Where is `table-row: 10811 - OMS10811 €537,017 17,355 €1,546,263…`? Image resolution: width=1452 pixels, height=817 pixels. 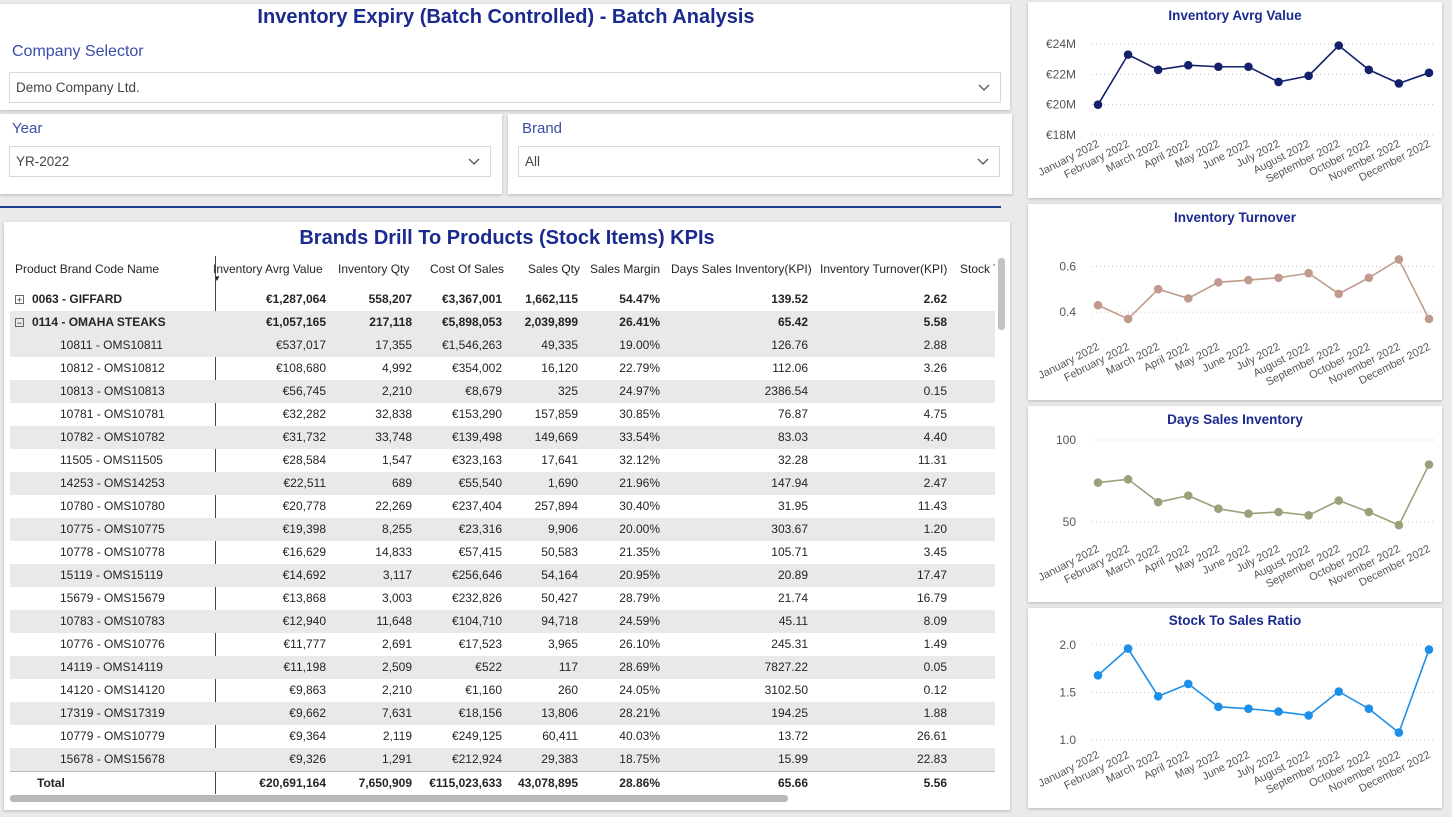 table-row: 10811 - OMS10811 €537,017 17,355 €1,546,263… is located at coordinates (502, 345).